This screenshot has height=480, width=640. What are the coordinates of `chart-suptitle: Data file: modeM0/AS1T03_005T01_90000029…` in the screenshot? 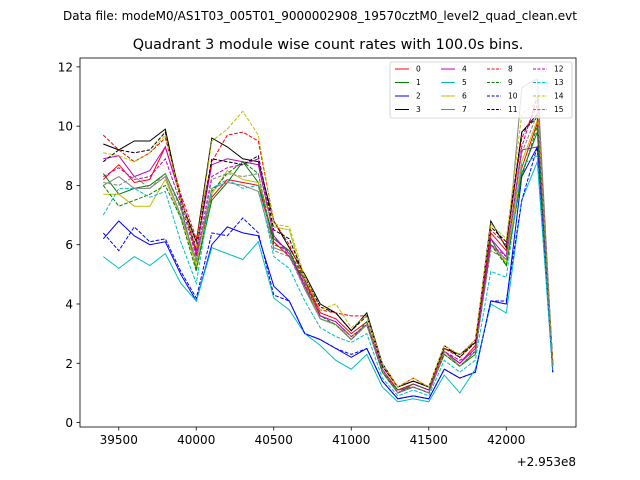 It's located at (320, 16).